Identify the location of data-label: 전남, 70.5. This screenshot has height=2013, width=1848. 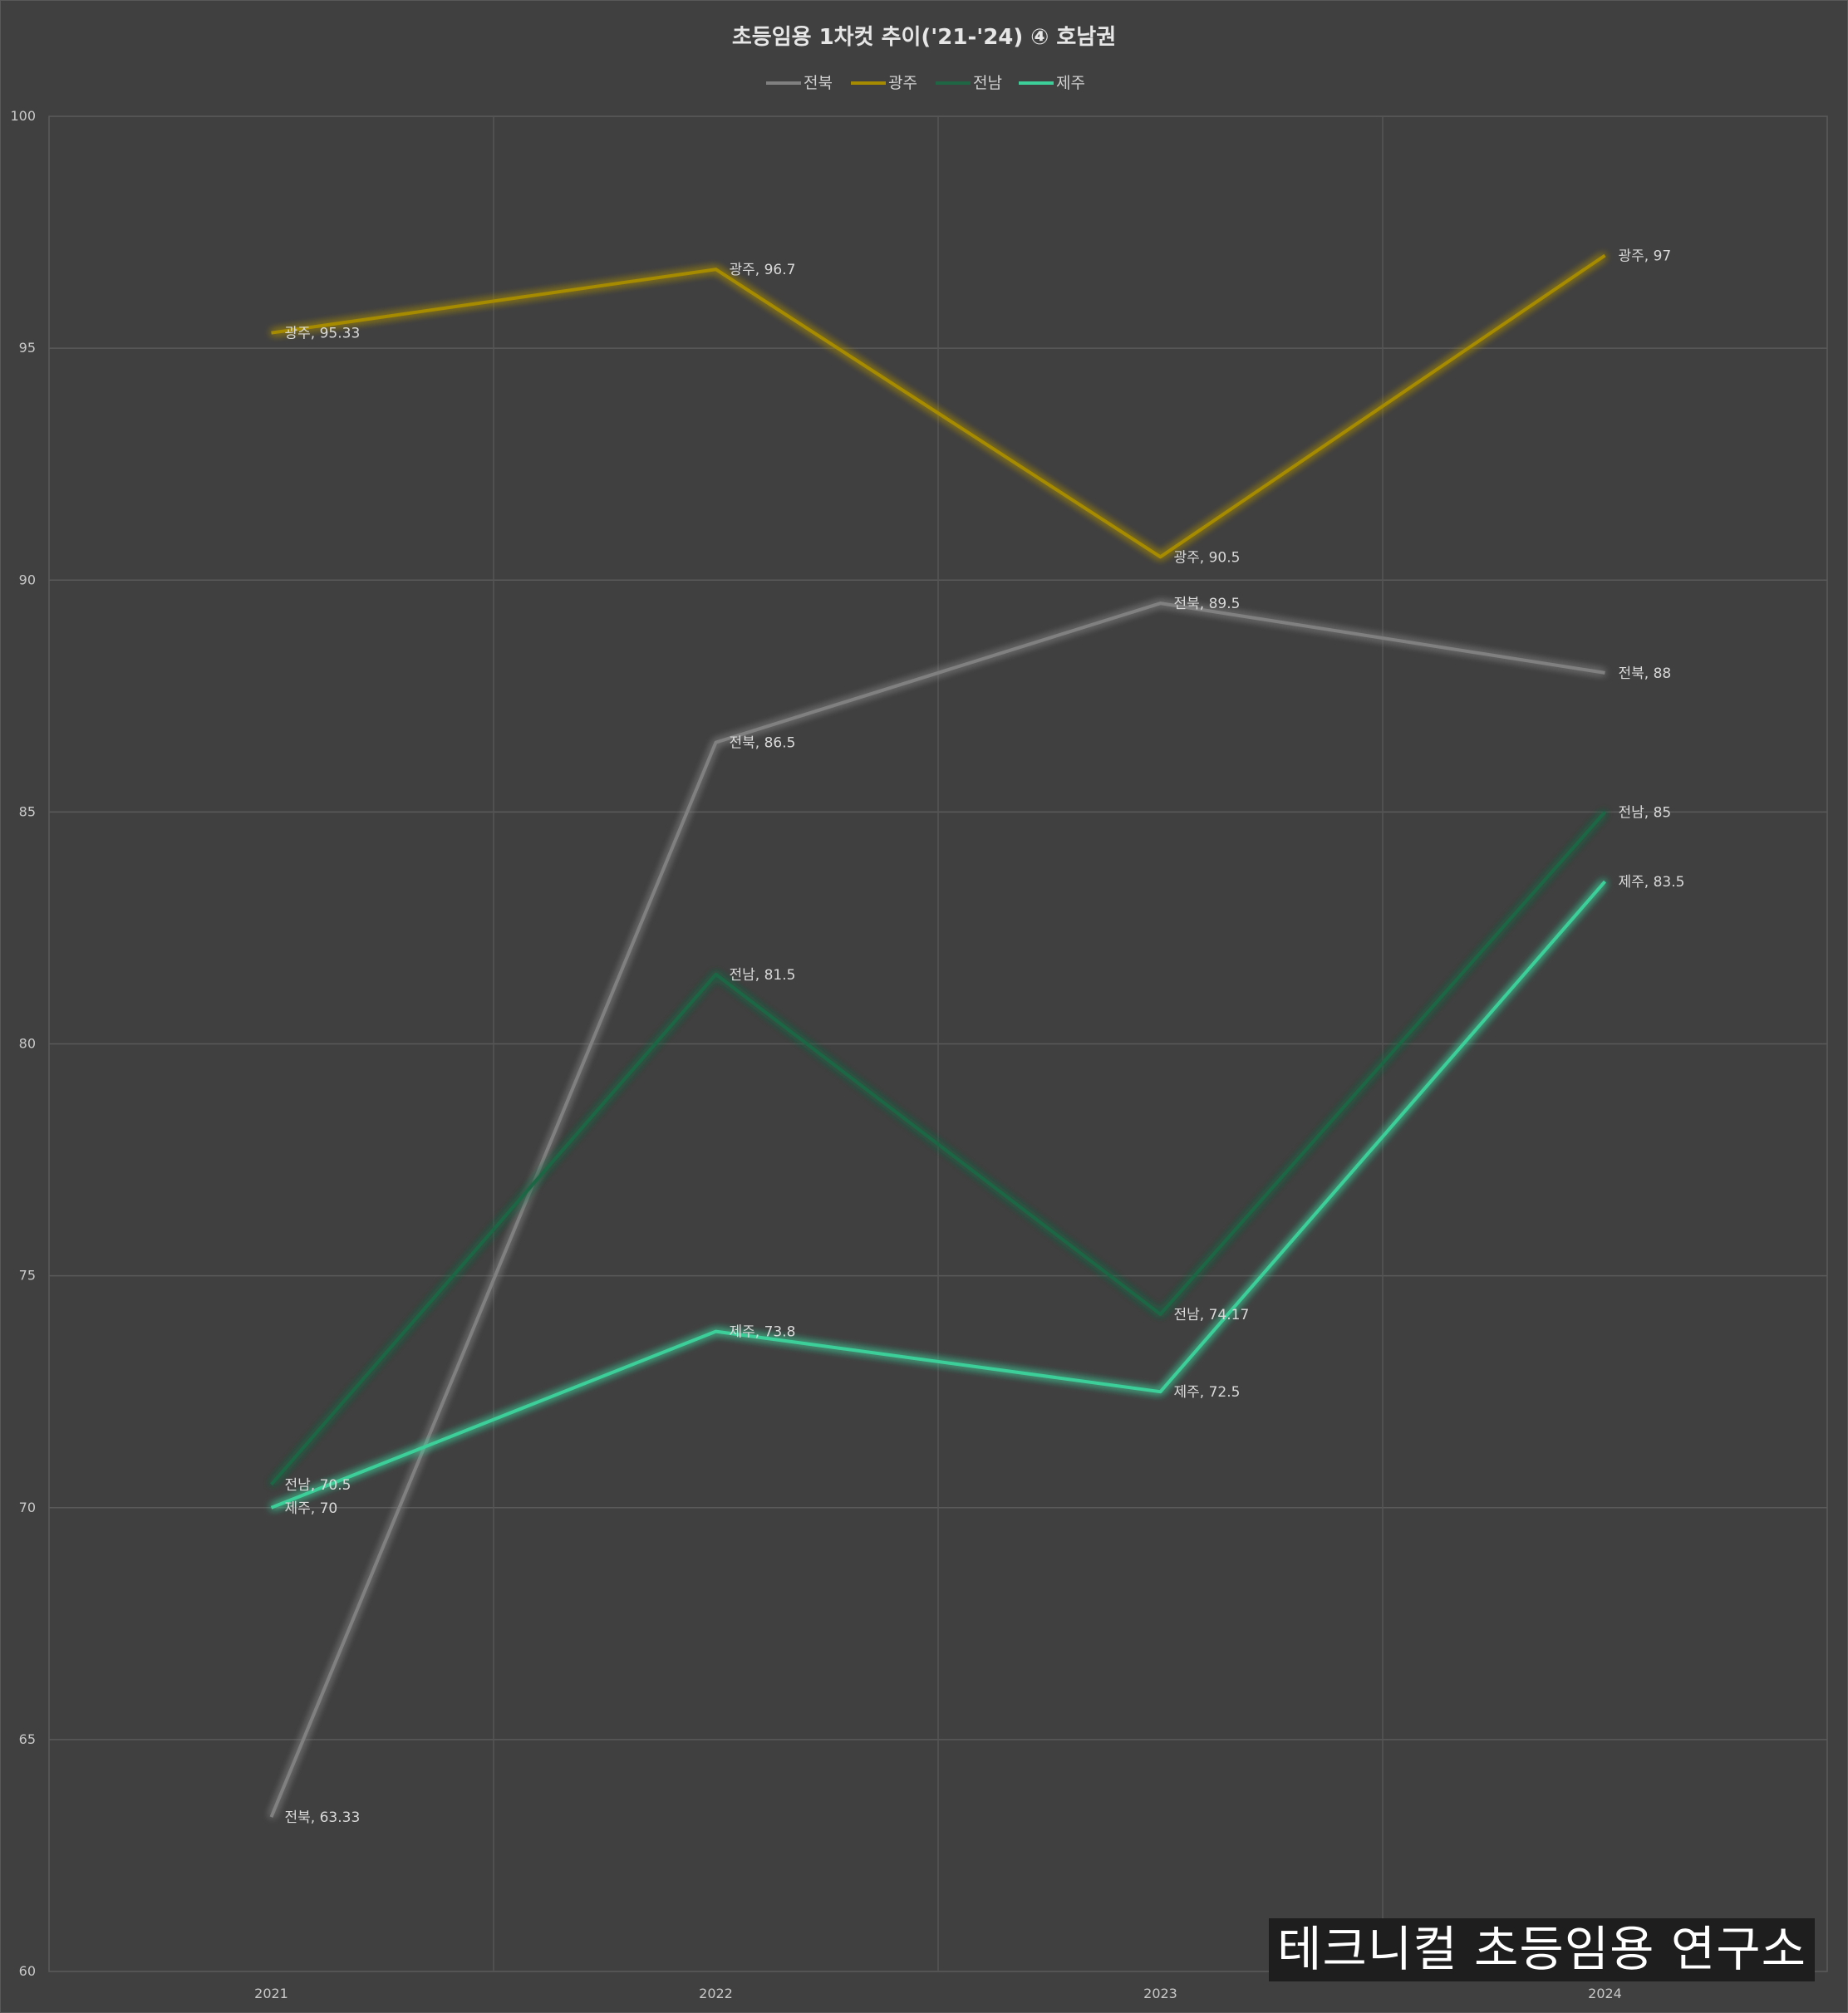
(318, 1485).